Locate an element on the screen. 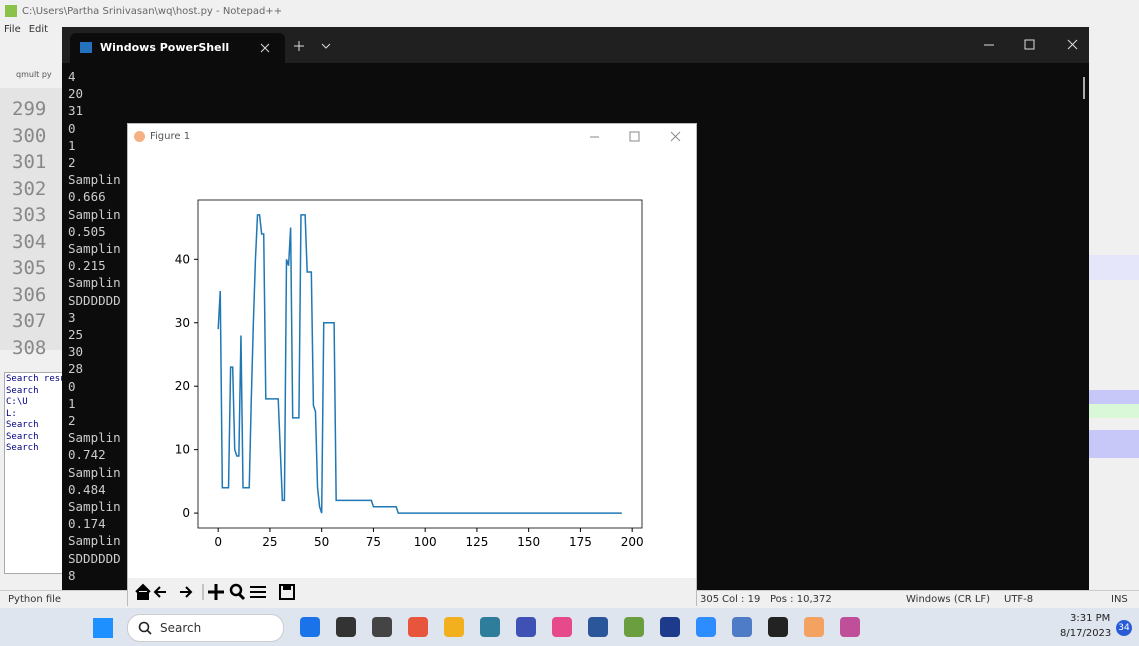 The height and width of the screenshot is (646, 1139). status-type: Python file is located at coordinates (35, 599).